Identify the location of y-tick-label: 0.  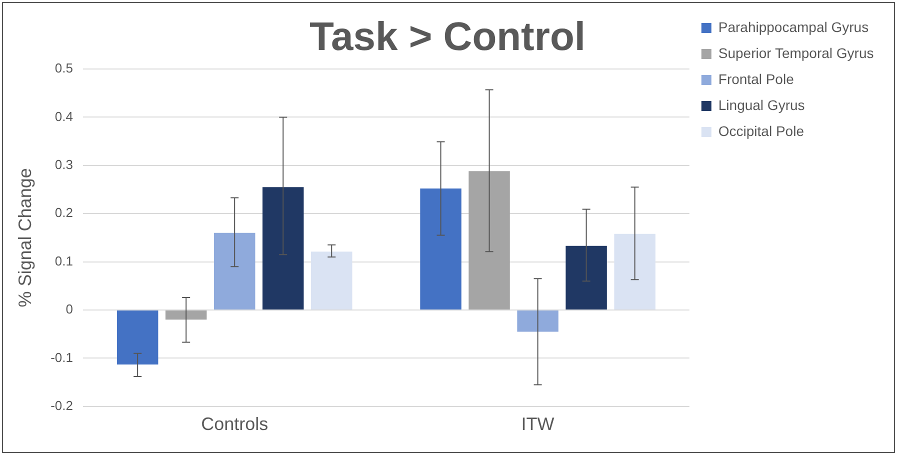
(69, 309).